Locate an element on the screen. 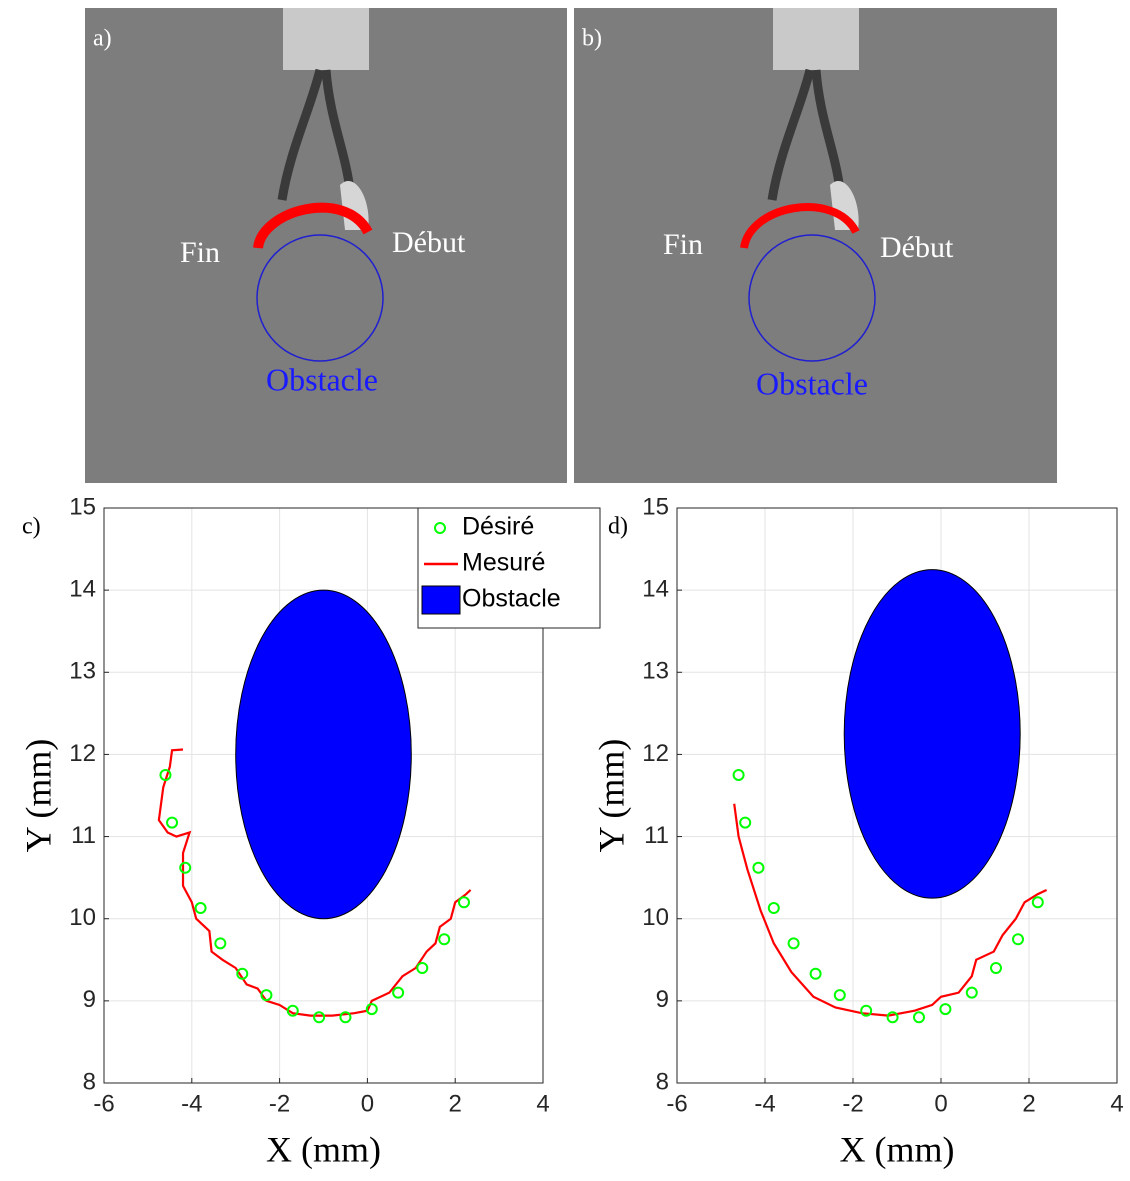 This screenshot has width=1130, height=1181. panel-label: a) is located at coordinates (102, 39).